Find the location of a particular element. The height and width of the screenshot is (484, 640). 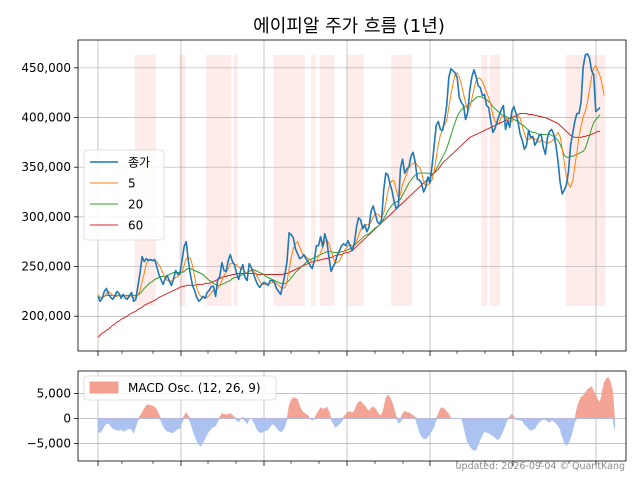

macd-y-tick-label: 0 is located at coordinates (67, 419).